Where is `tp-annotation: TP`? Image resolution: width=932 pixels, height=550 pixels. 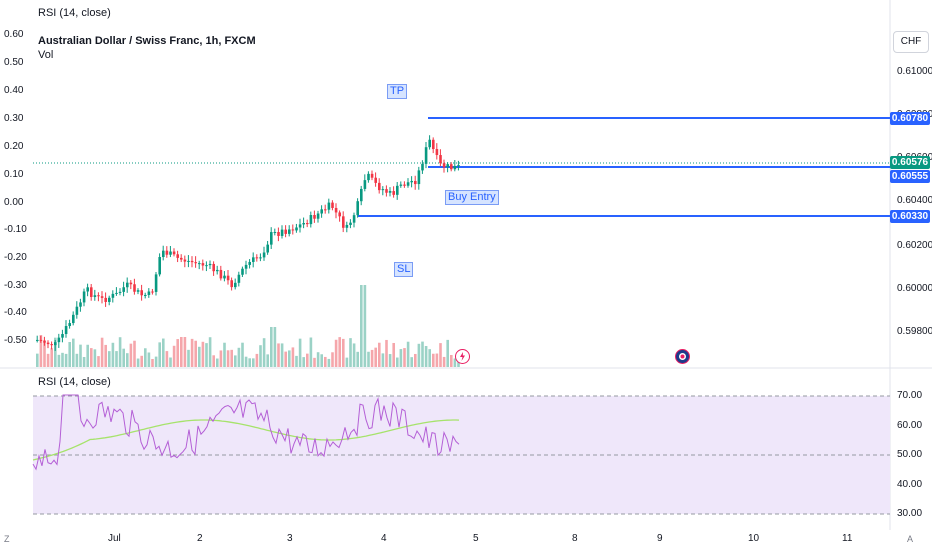 tp-annotation: TP is located at coordinates (397, 91).